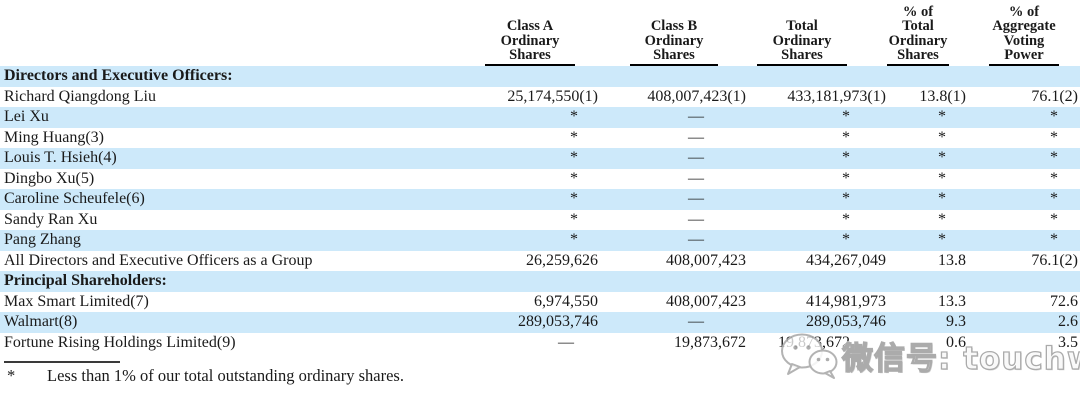  Describe the element at coordinates (540, 220) in the screenshot. I see `table-row: Sandy Ran Xu * — * * *` at that location.